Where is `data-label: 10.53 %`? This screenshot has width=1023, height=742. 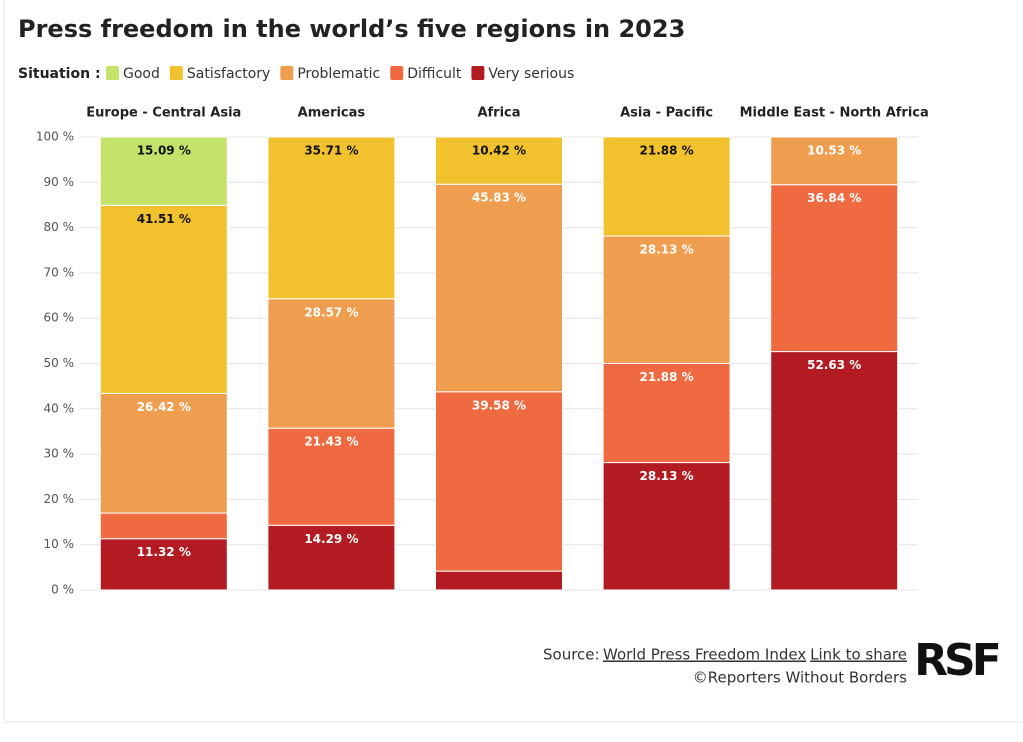
data-label: 10.53 % is located at coordinates (834, 151).